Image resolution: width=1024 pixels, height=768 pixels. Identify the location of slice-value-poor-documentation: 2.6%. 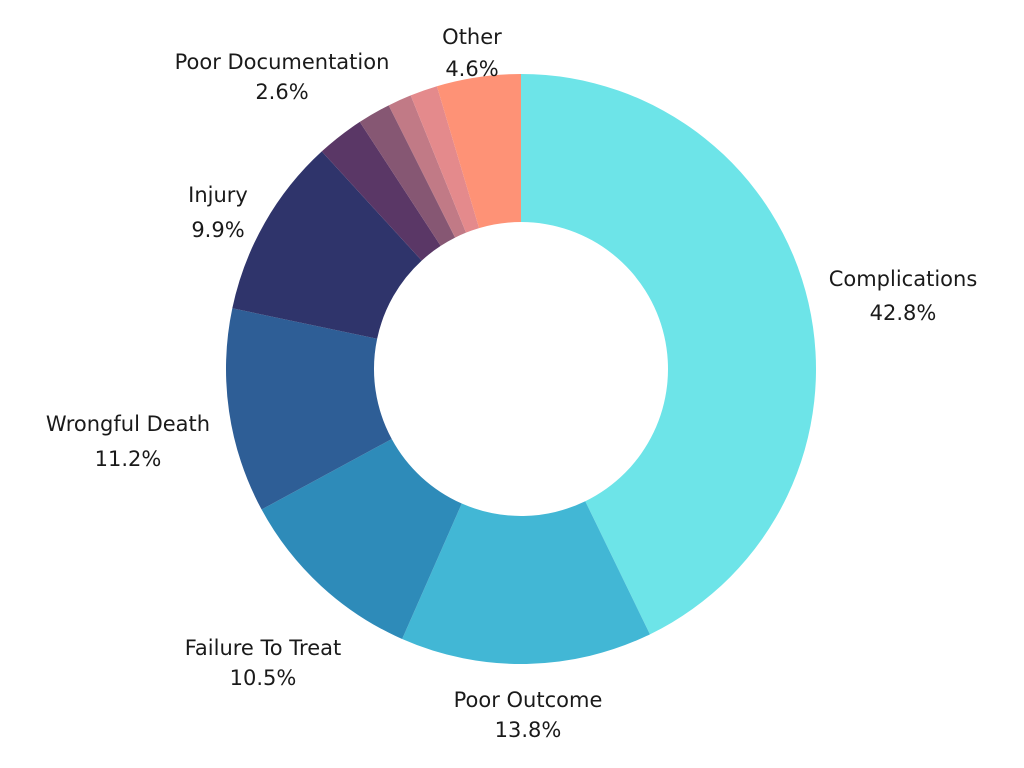
(281, 92).